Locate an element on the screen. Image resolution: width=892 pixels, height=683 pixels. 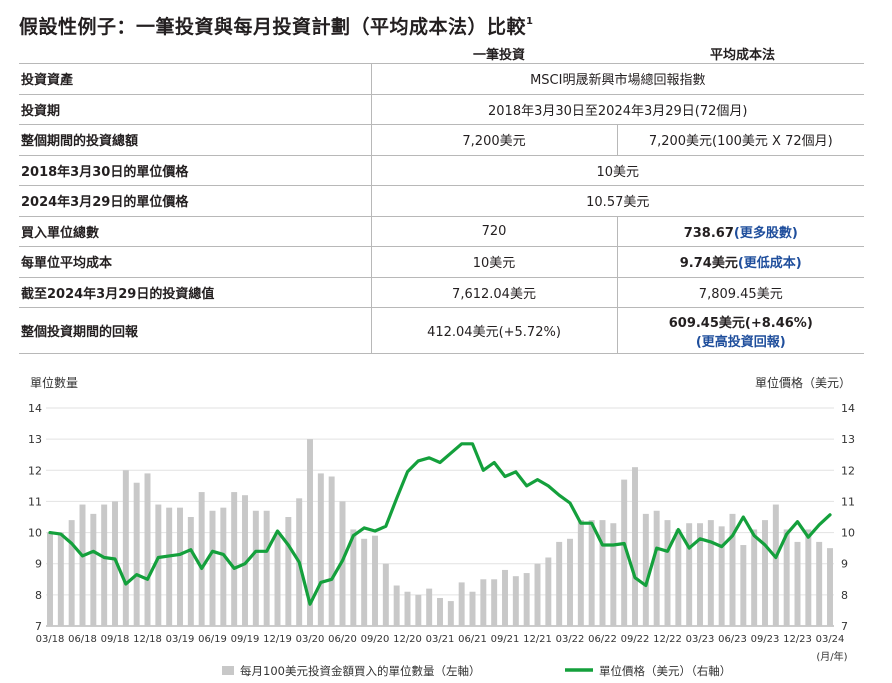
cell-dca: 7,200美元(100美元 X 72個月) is located at coordinates (740, 139).